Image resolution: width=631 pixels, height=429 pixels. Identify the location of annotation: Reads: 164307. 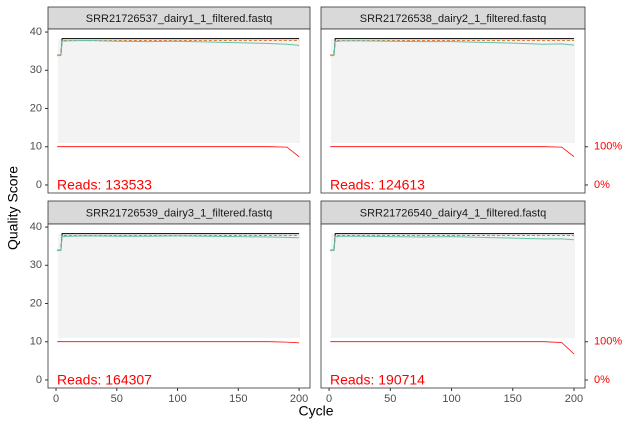
(104, 380).